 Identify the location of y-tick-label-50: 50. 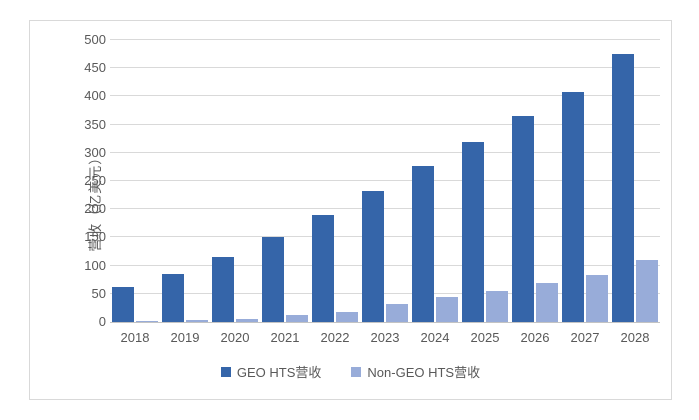
(98, 293).